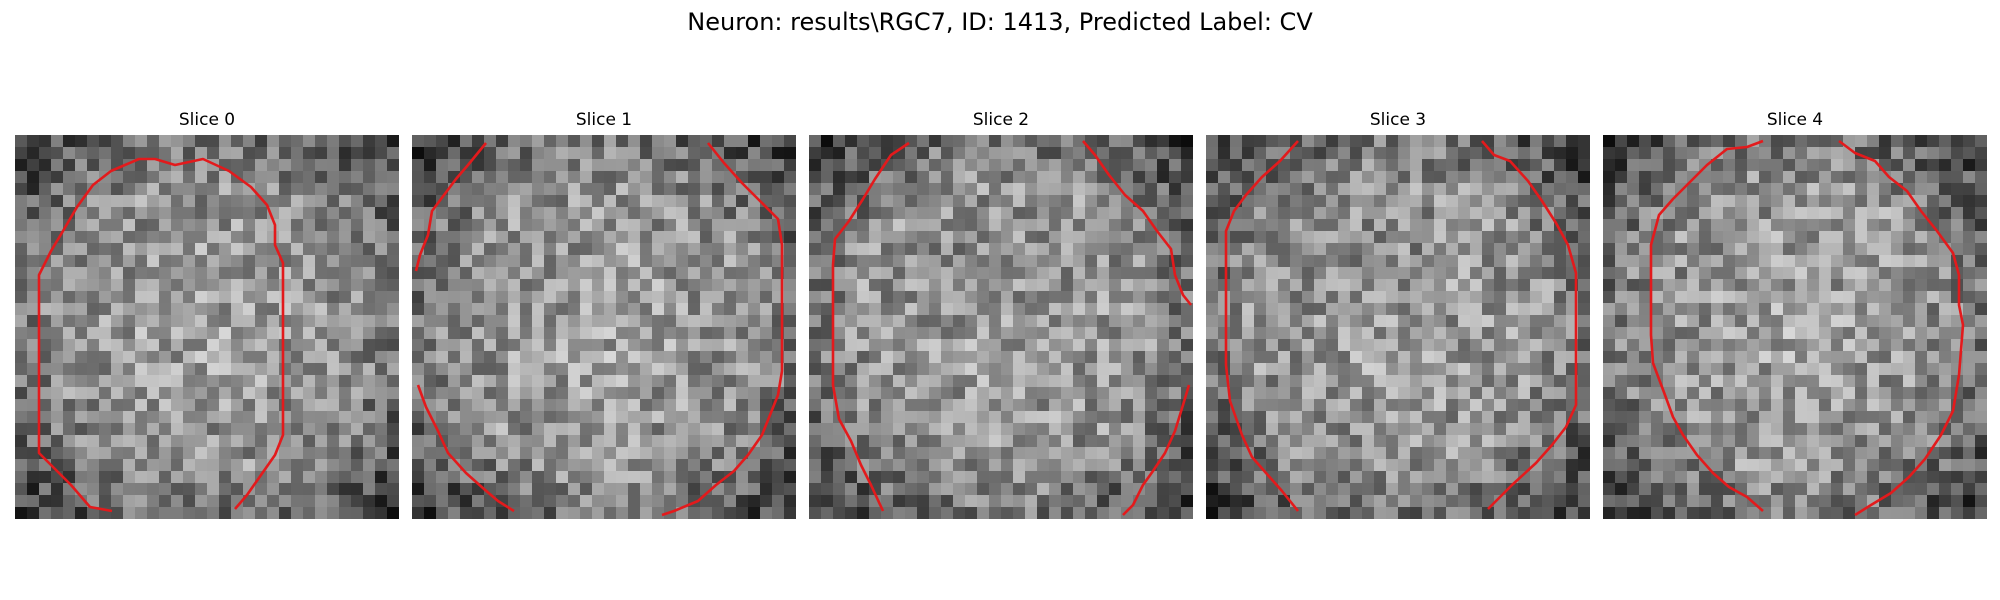 This screenshot has height=600, width=2000. I want to click on slice-panel-1: Slice 1, so click(604, 314).